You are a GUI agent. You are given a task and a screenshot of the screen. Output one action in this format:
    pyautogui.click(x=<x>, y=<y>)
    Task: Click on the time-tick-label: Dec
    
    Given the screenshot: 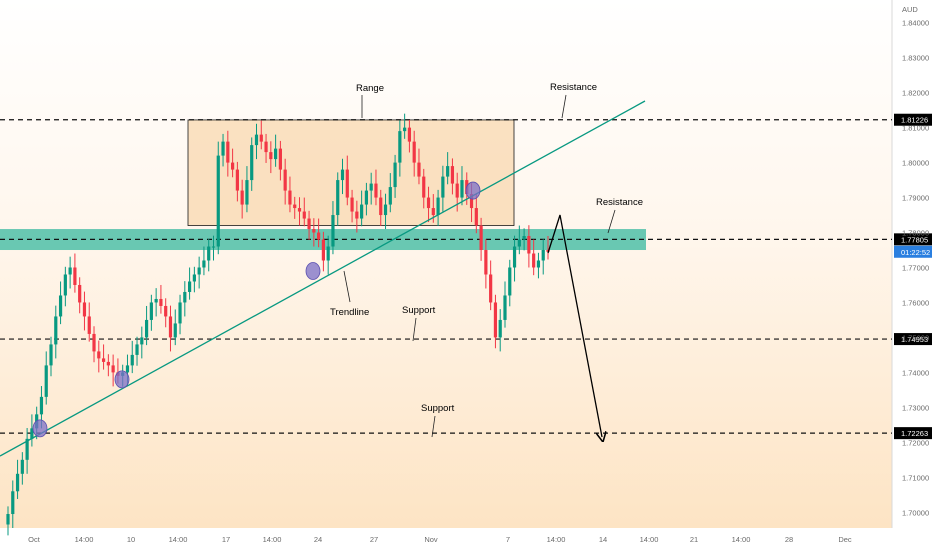 What is the action you would take?
    pyautogui.click(x=845, y=539)
    